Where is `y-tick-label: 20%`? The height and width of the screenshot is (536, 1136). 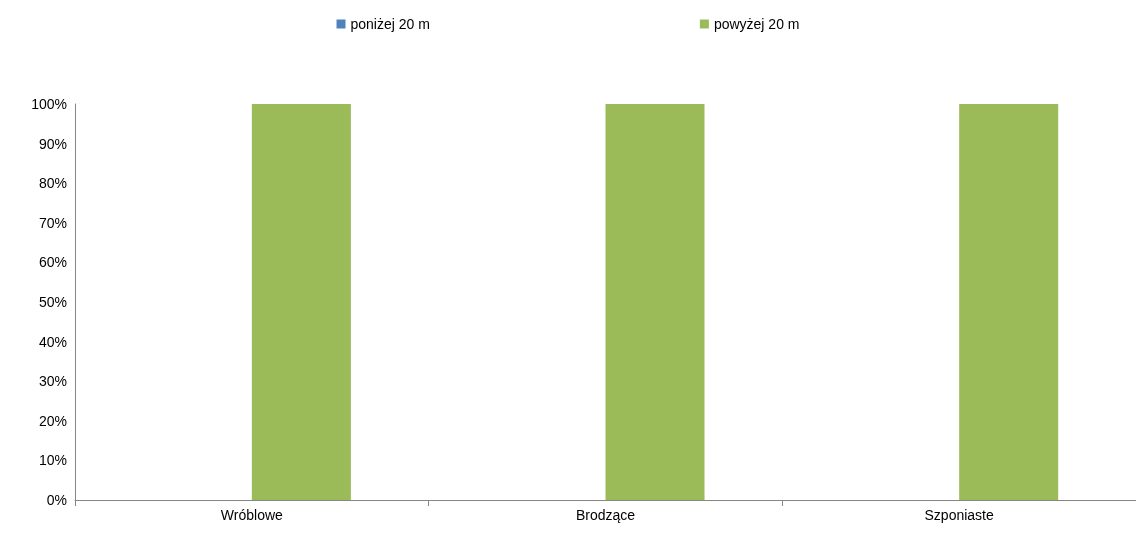 y-tick-label: 20% is located at coordinates (52, 420).